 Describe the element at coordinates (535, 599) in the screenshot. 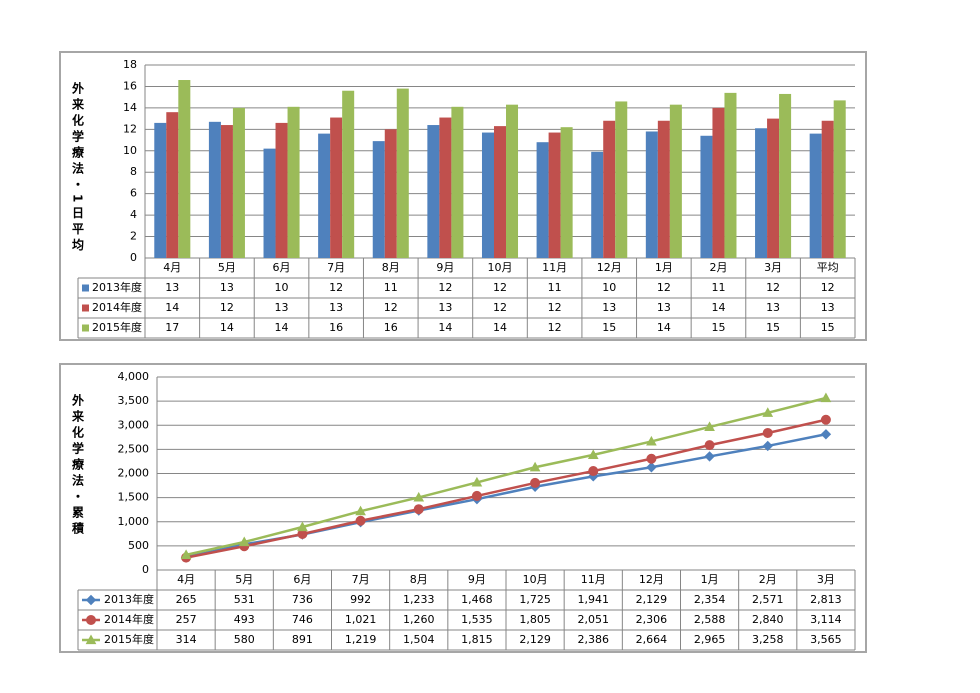

I see `table-cell: 1,725` at that location.